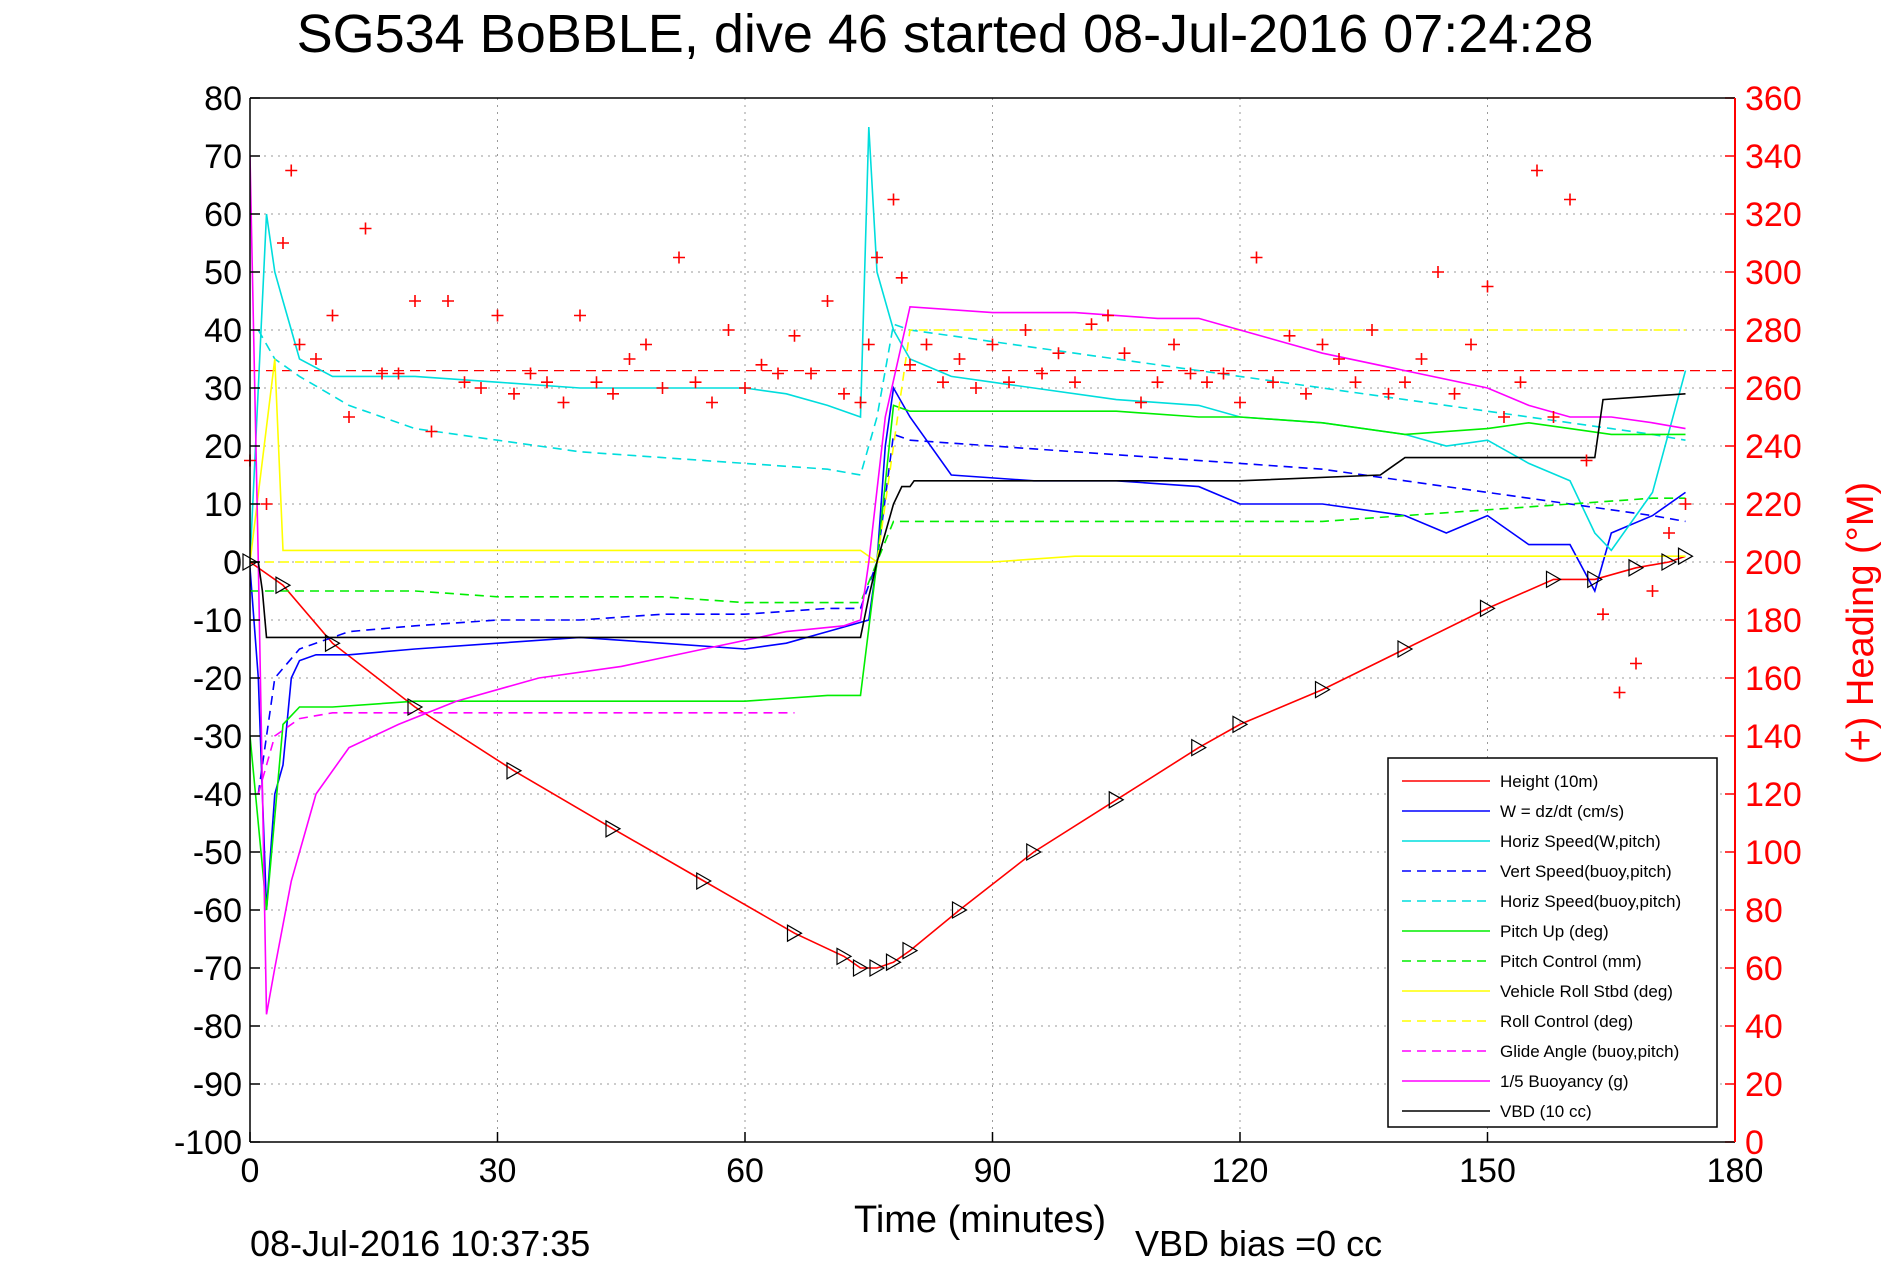 The width and height of the screenshot is (1891, 1262). What do you see at coordinates (1546, 1111) in the screenshot?
I see `legend-label: VBD (10 cc)` at bounding box center [1546, 1111].